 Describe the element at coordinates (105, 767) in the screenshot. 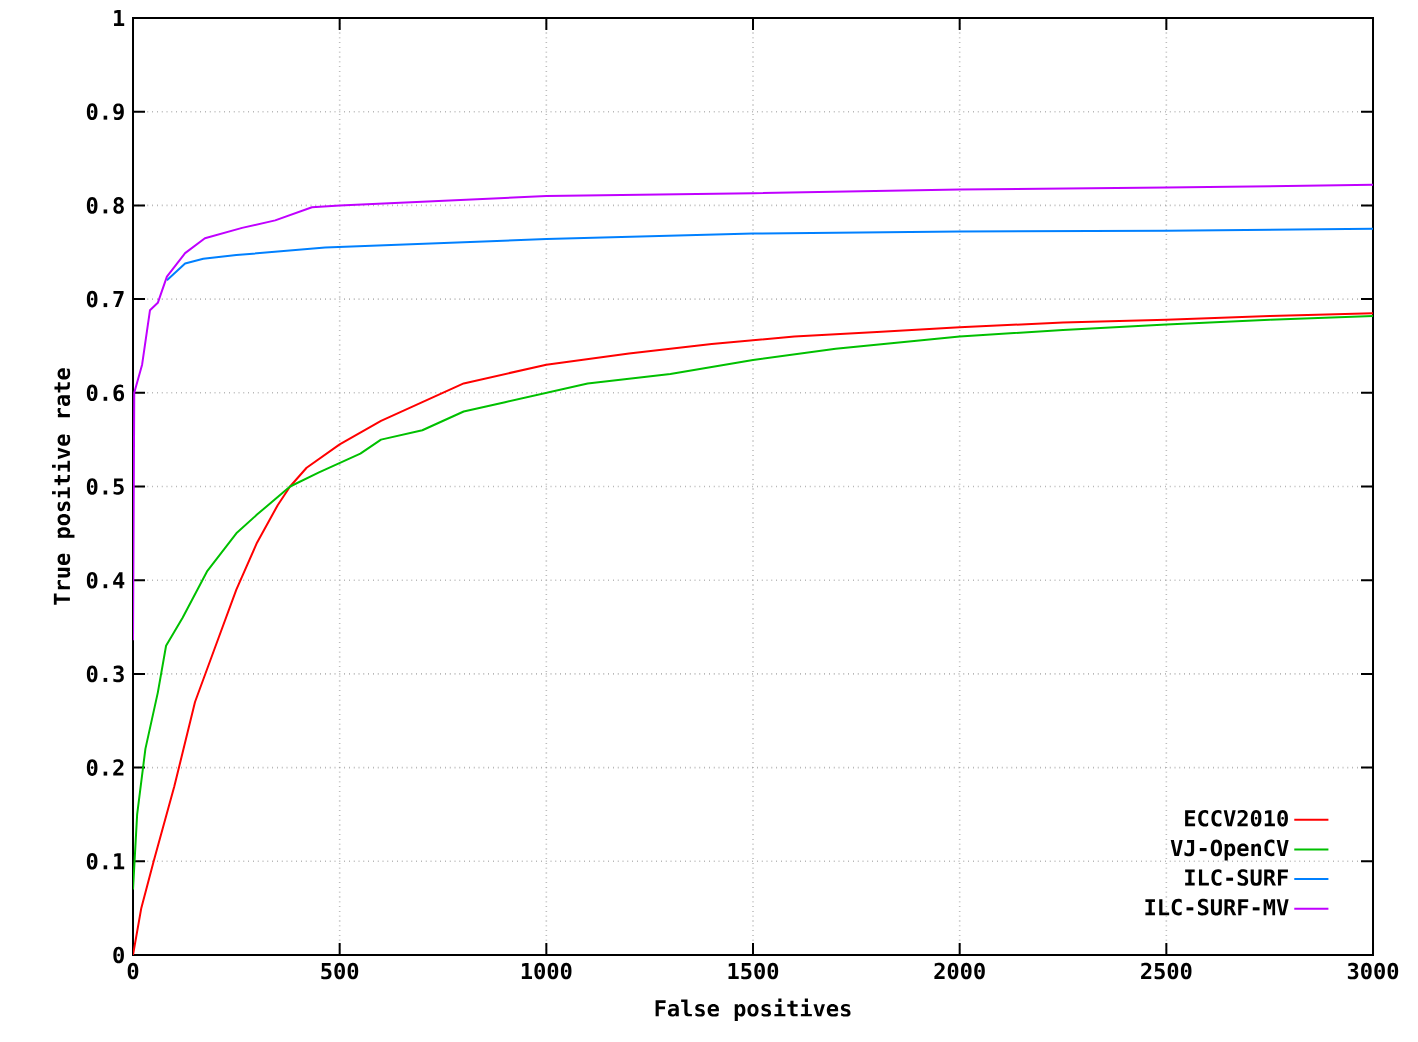

I see `y-tick-label: 0.2` at that location.